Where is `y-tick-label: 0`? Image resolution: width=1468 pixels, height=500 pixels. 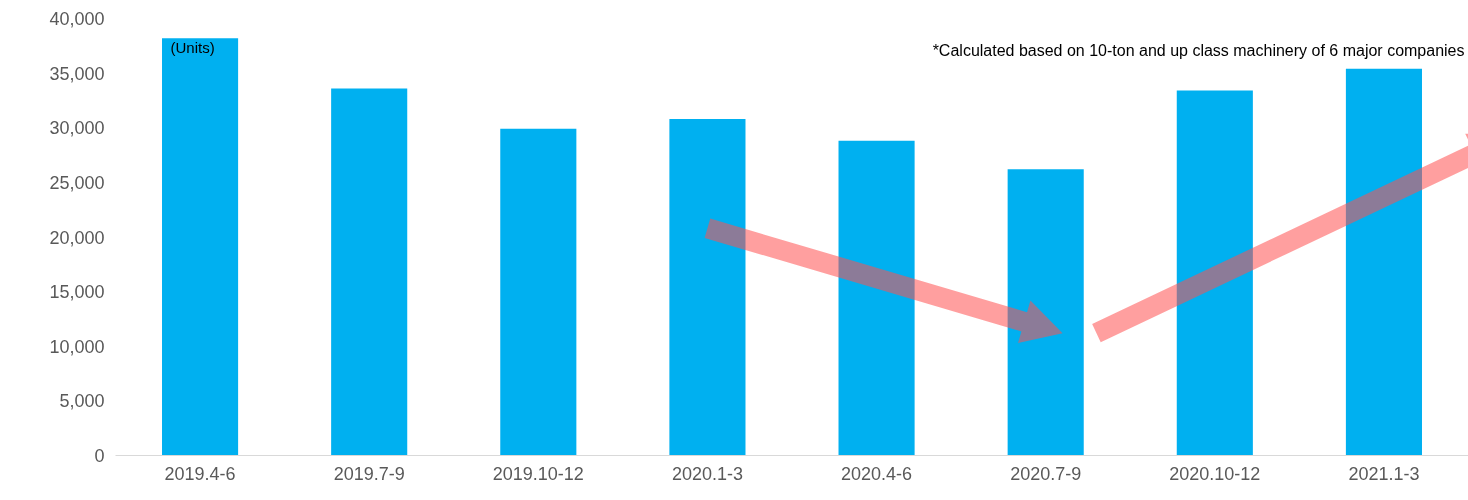 y-tick-label: 0 is located at coordinates (99, 456).